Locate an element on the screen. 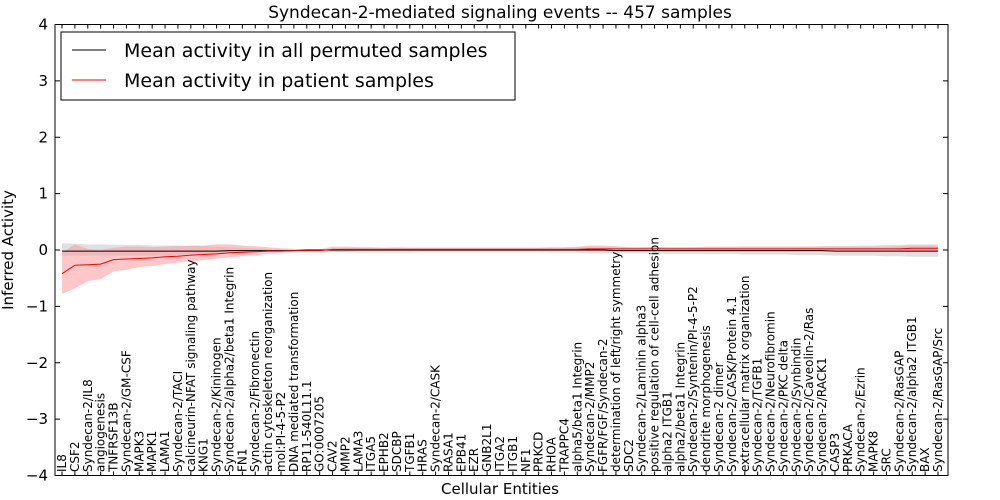 The width and height of the screenshot is (1000, 500). x-tick-label: IL8 is located at coordinates (62, 463).